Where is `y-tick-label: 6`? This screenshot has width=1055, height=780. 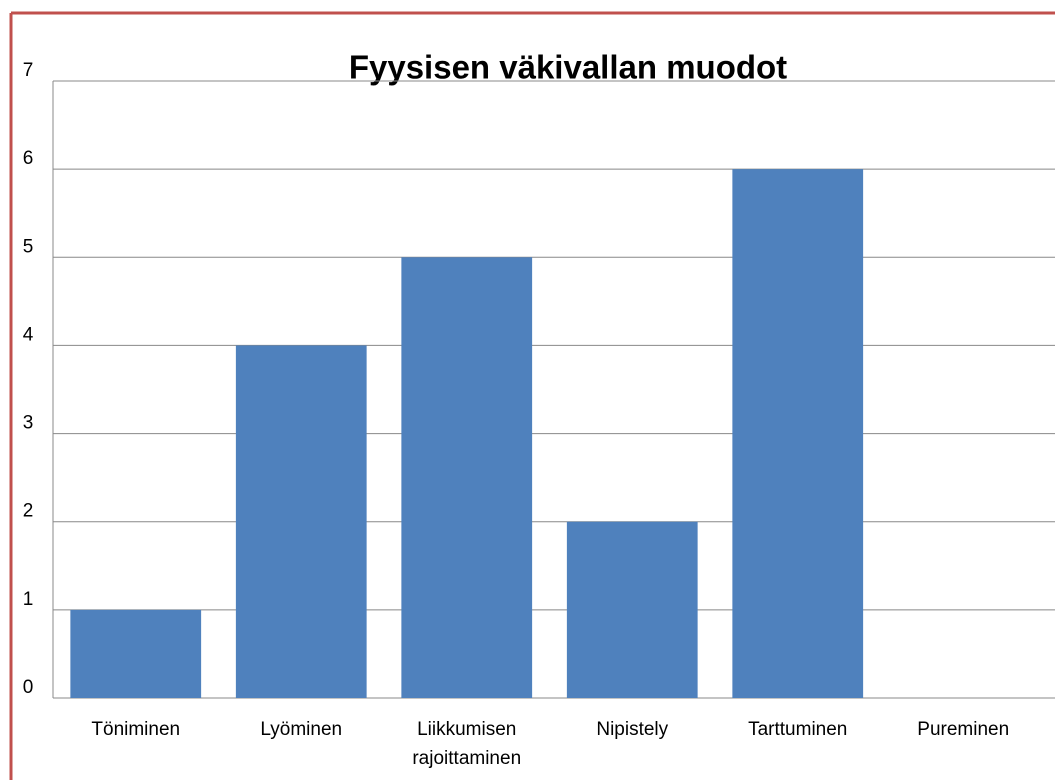 y-tick-label: 6 is located at coordinates (28, 158).